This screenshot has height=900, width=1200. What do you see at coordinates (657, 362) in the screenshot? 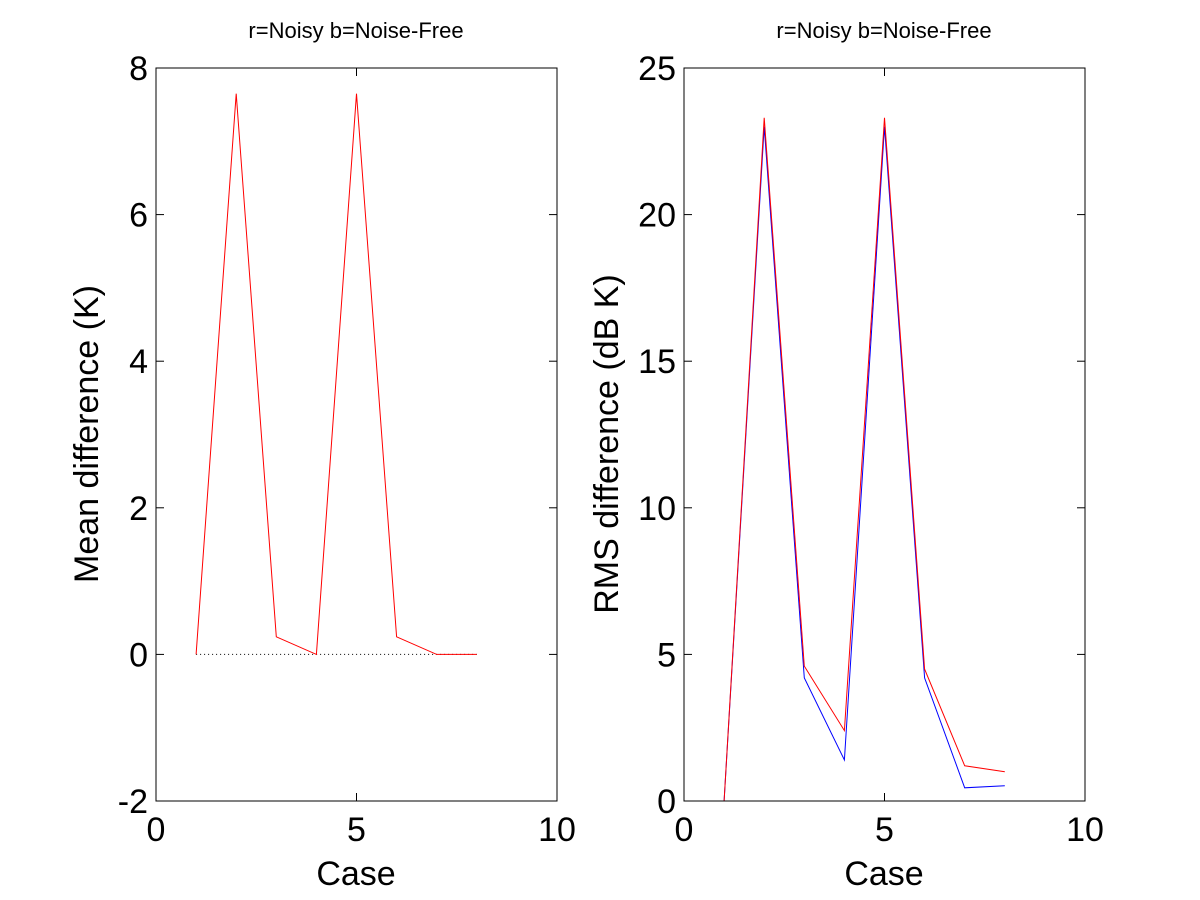
I see `y-tick-label: 15` at bounding box center [657, 362].